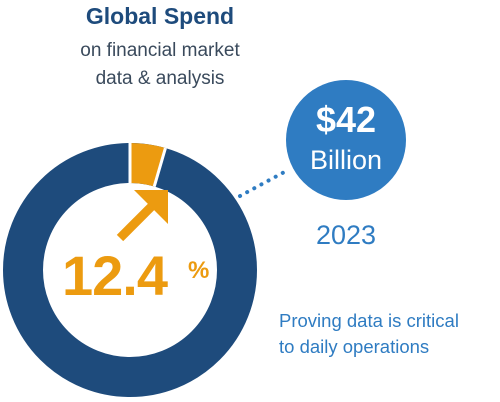 Image resolution: width=500 pixels, height=402 pixels. I want to click on donut-slice-separator-end, so click(159, 167).